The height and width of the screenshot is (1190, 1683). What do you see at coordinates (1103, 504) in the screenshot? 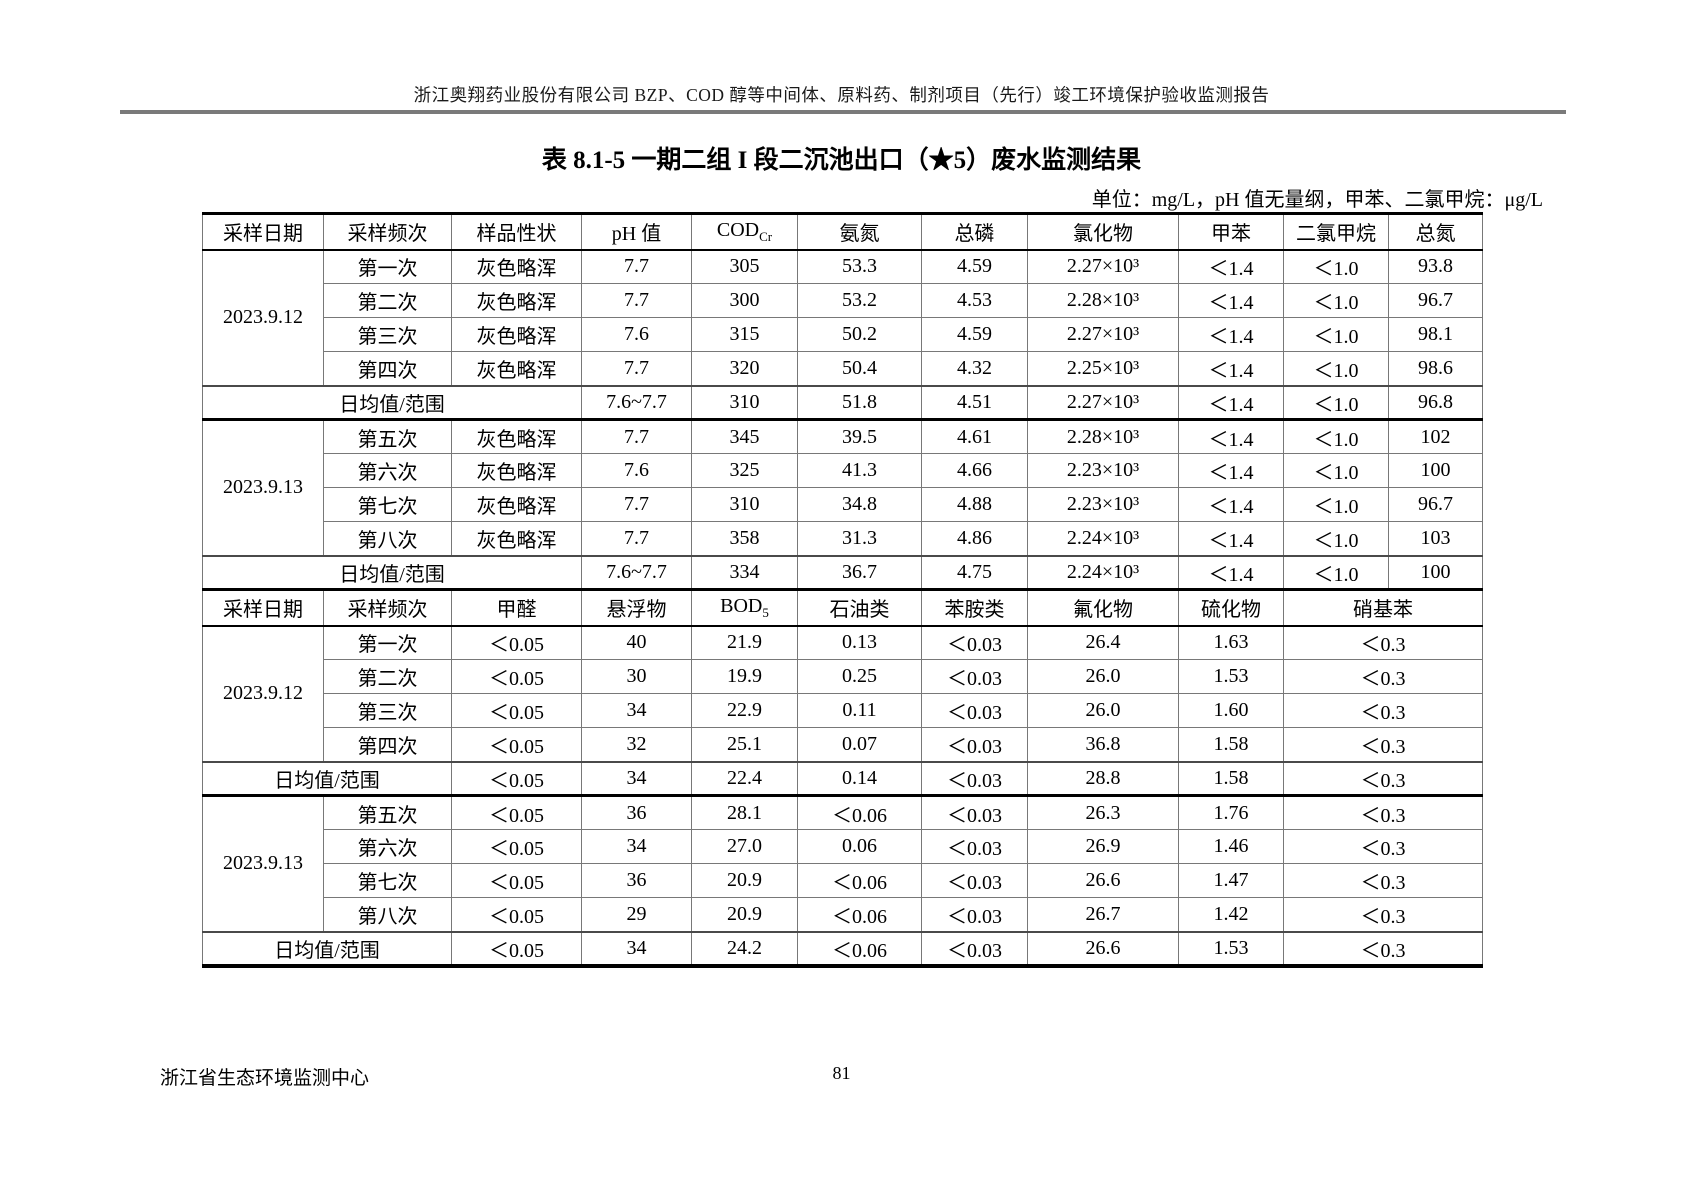
I see `table-cell: 2.23×10³` at bounding box center [1103, 504].